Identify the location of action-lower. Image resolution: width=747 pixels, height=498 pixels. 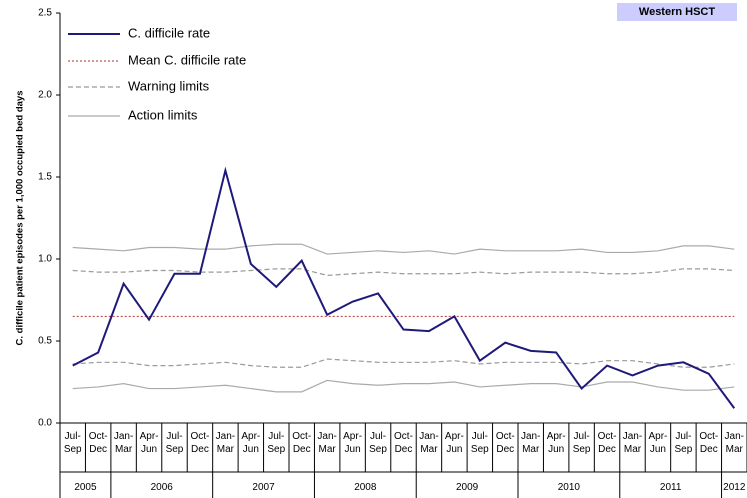
(403, 386).